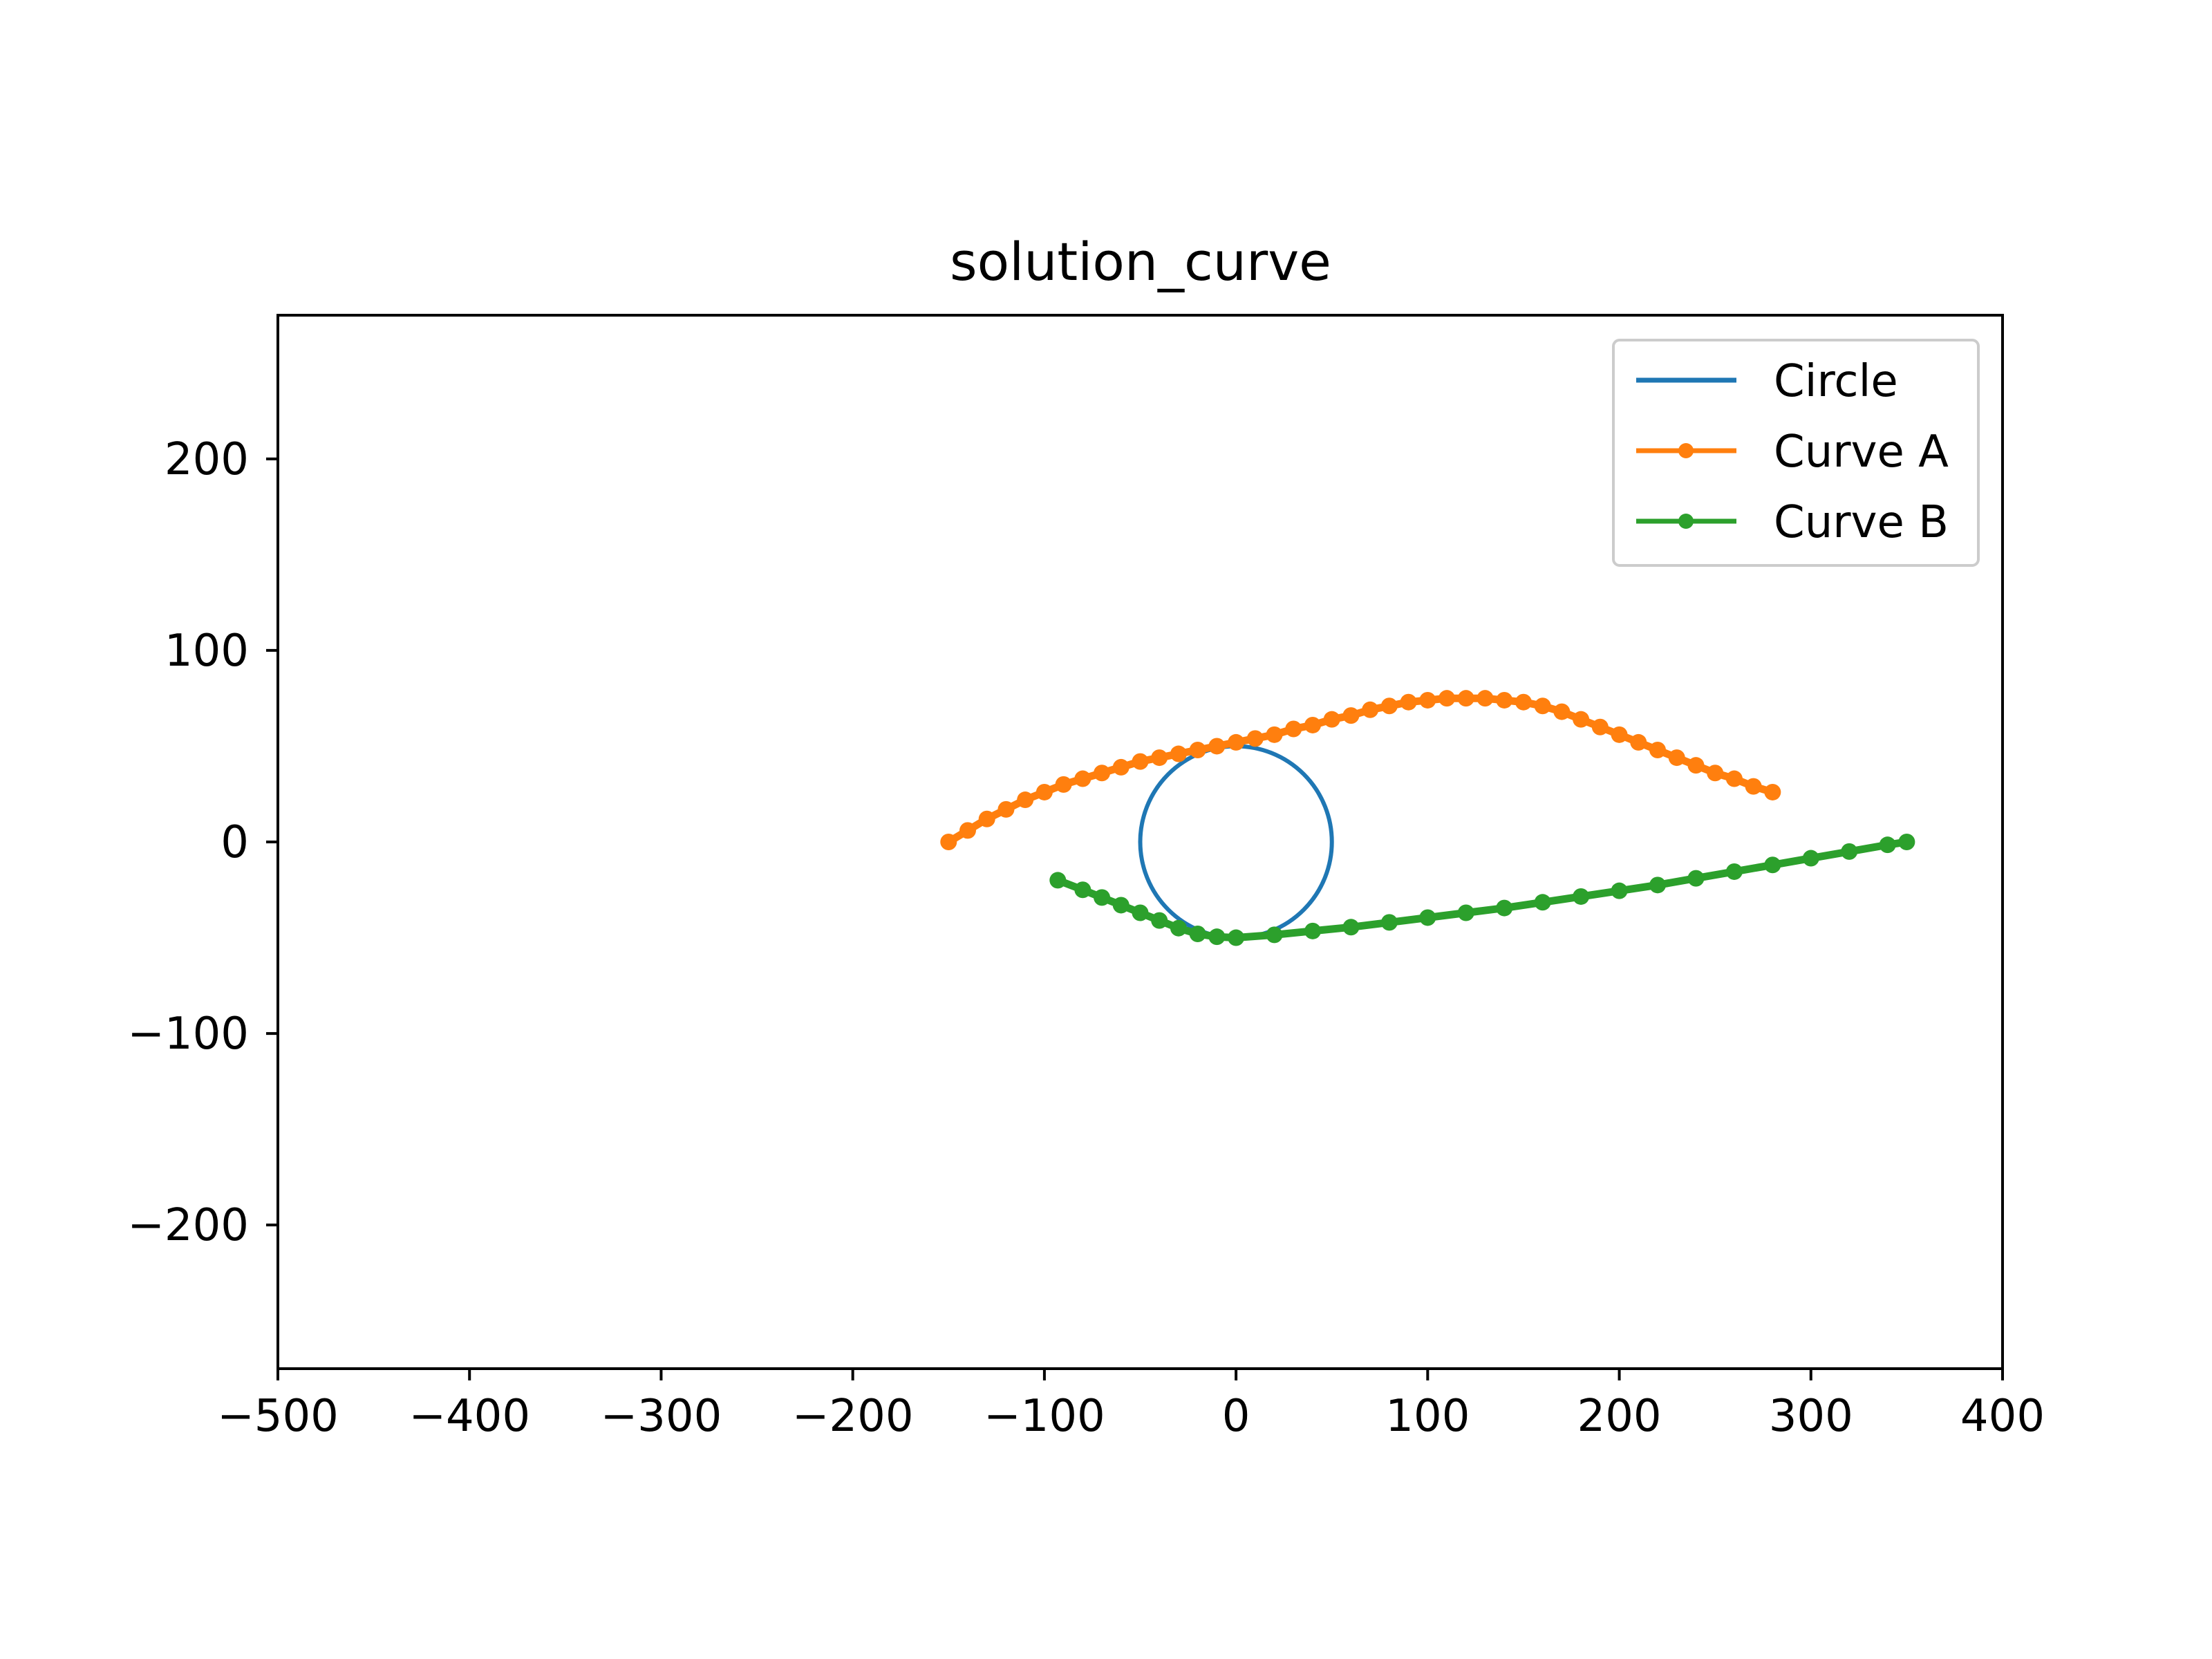 The width and height of the screenshot is (2212, 1659). I want to click on x-tick-label: 200, so click(1619, 1417).